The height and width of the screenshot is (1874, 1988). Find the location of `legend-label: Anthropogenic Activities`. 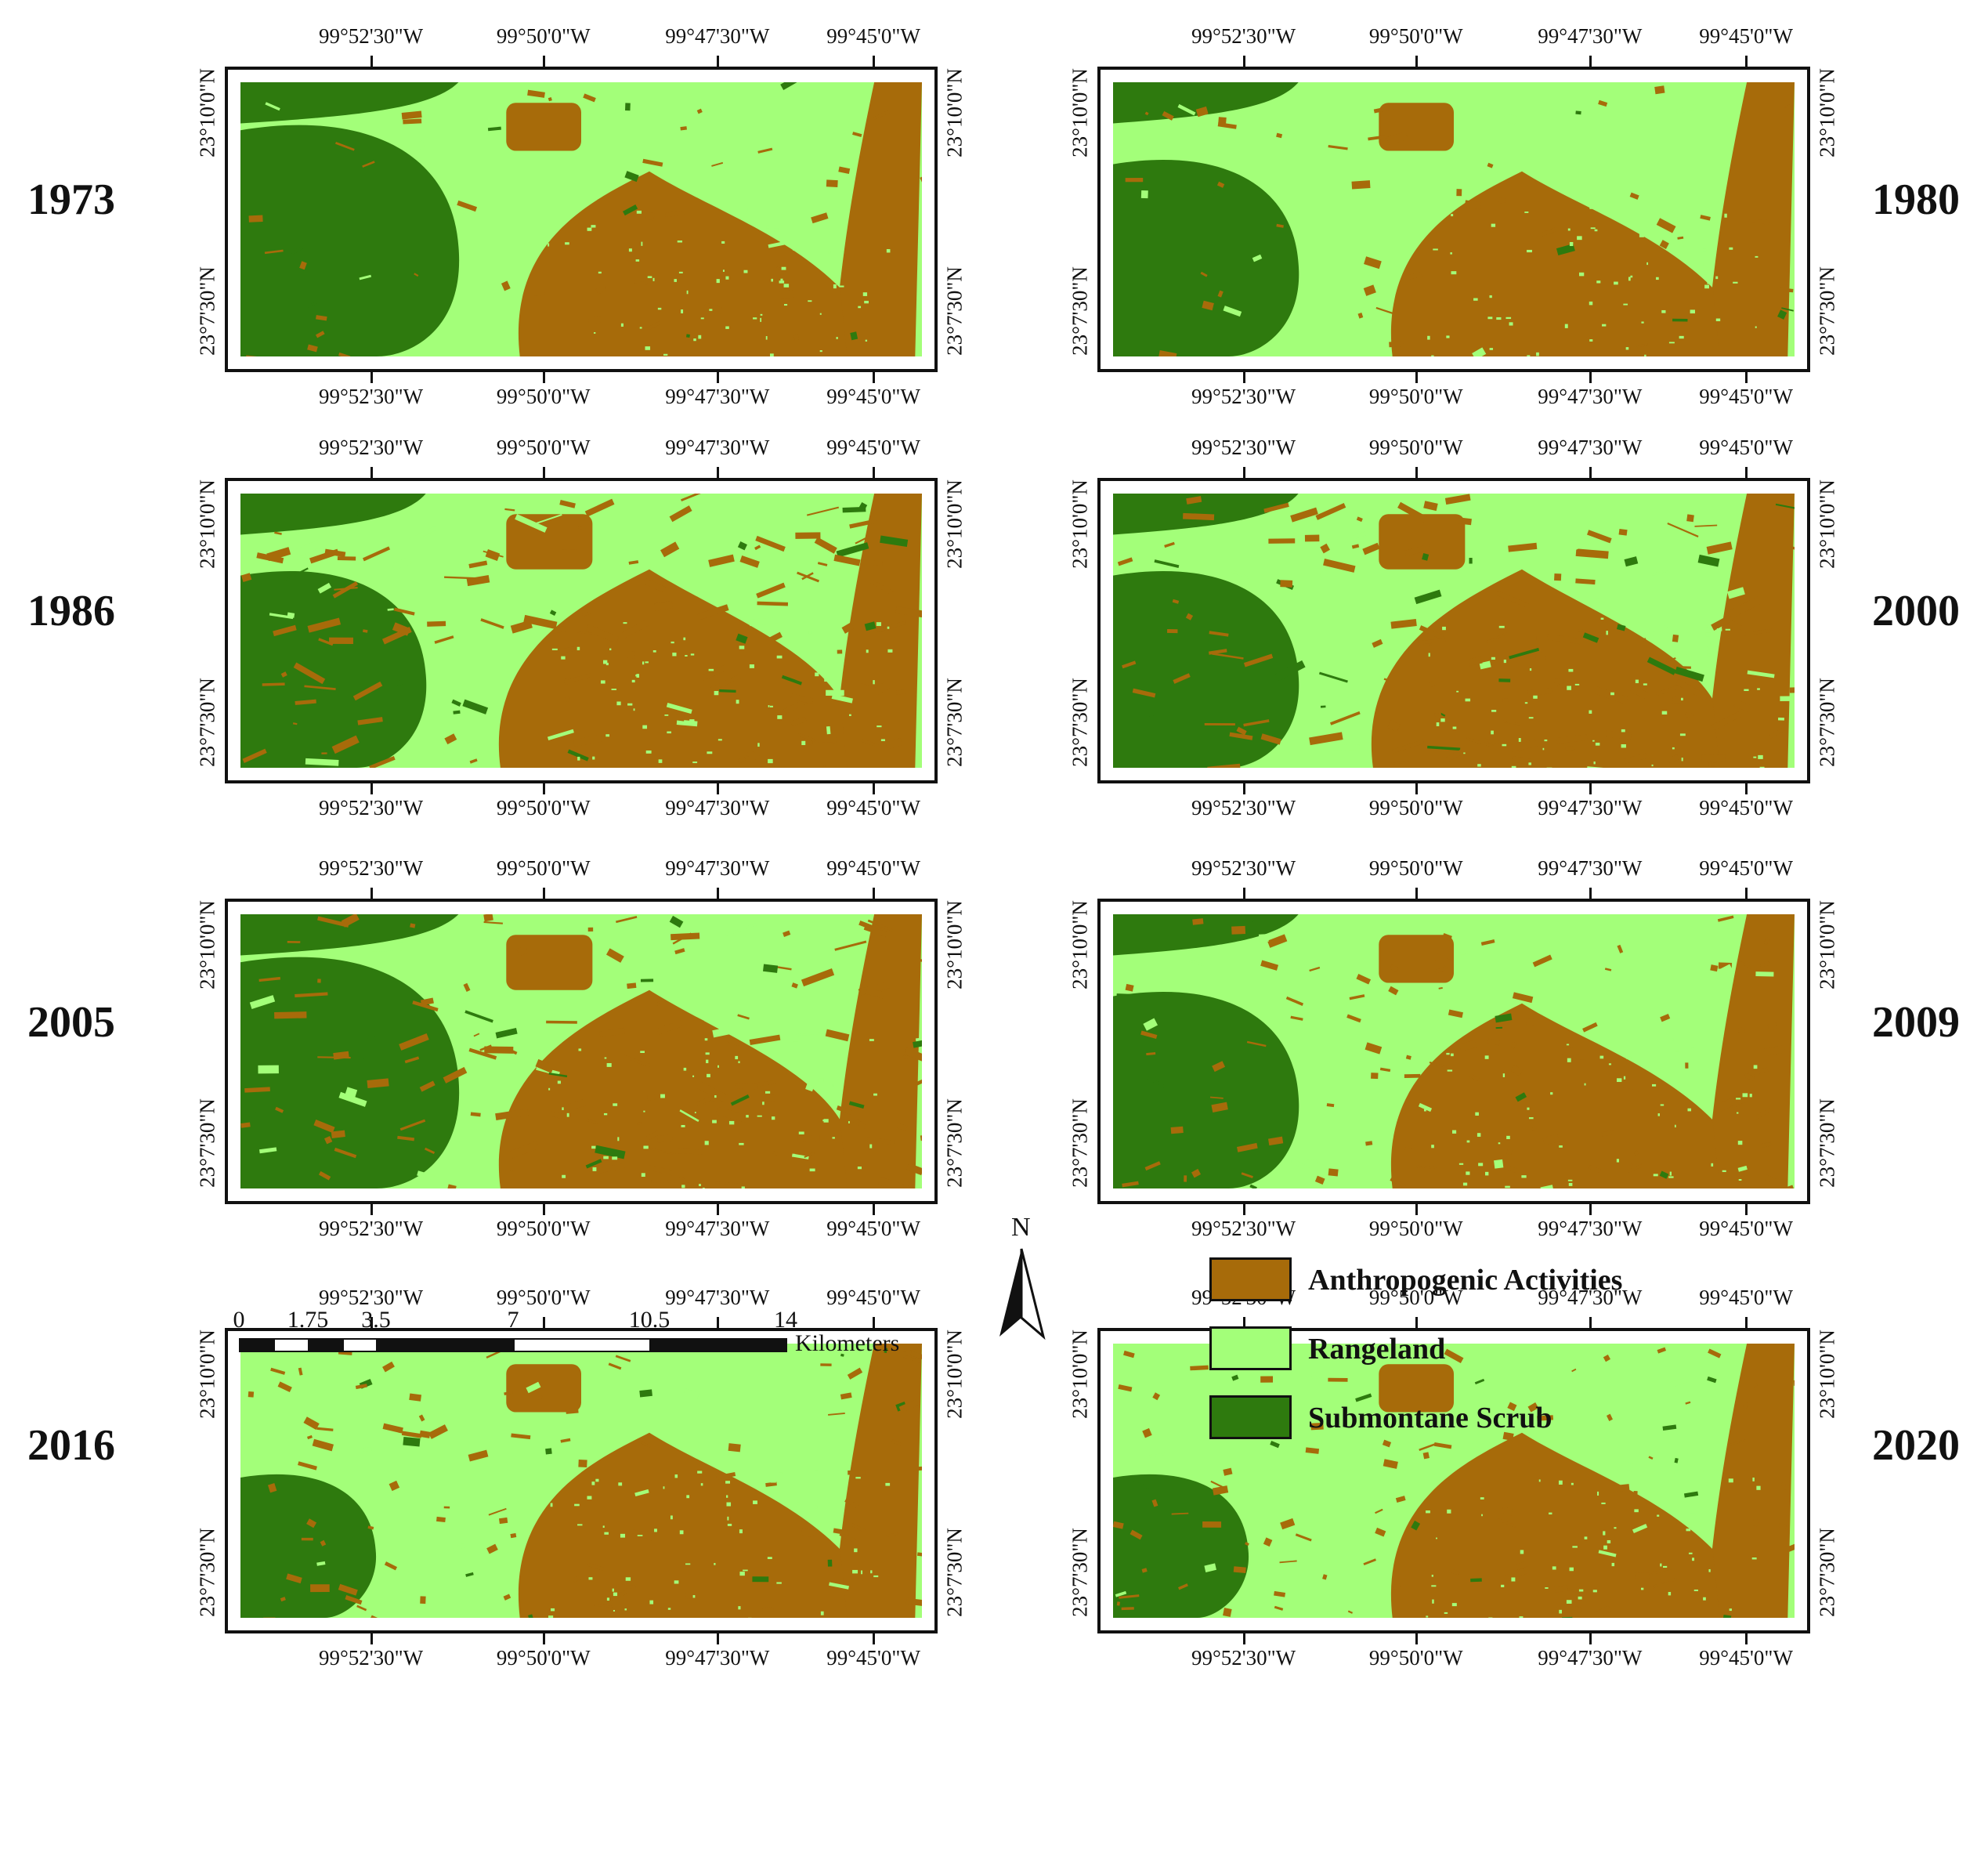

legend-label: Anthropogenic Activities is located at coordinates (1465, 1280).